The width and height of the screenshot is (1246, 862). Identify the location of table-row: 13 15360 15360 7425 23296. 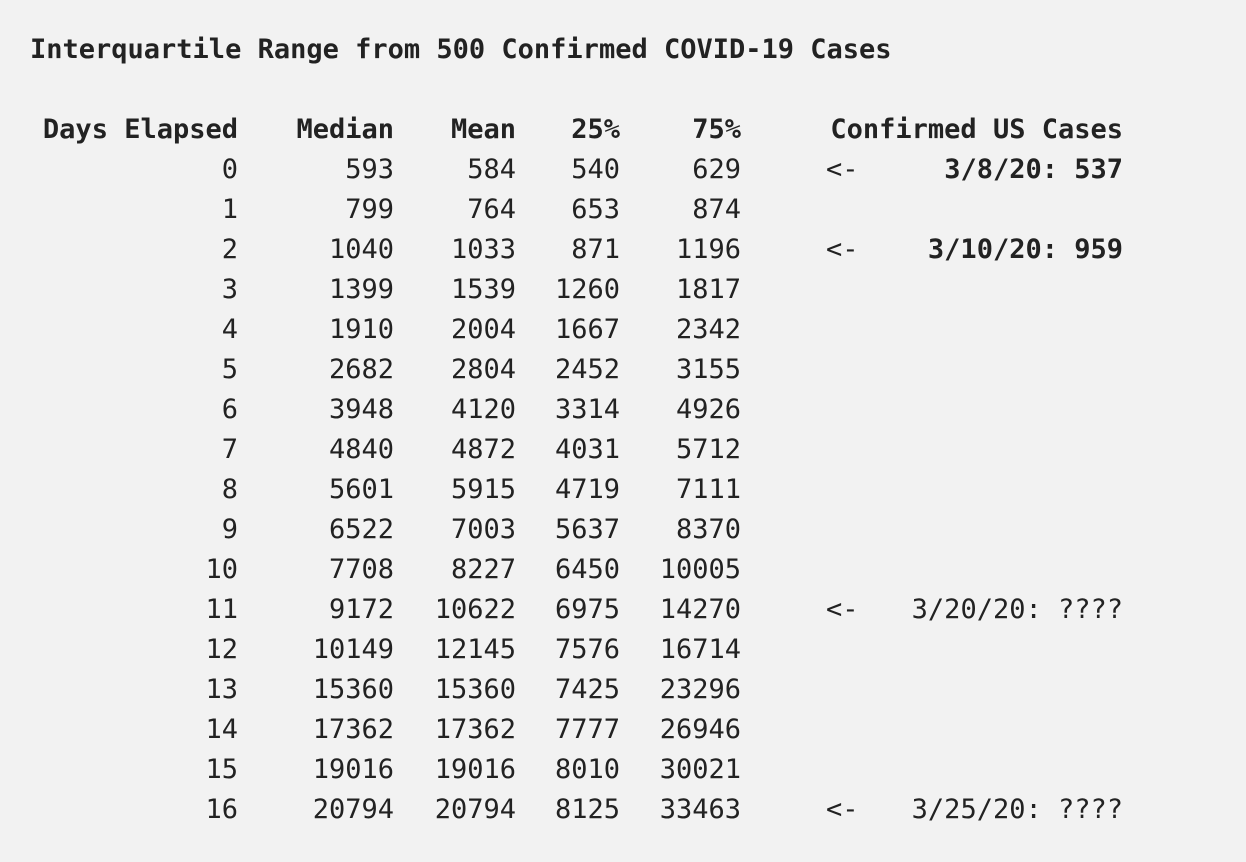
(623, 690).